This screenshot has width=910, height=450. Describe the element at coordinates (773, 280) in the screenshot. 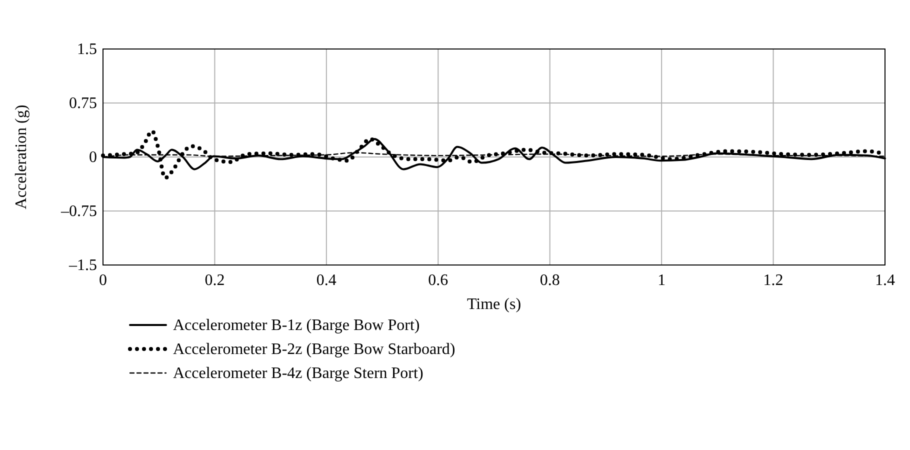

I see `x-tick-label: 1.2` at that location.